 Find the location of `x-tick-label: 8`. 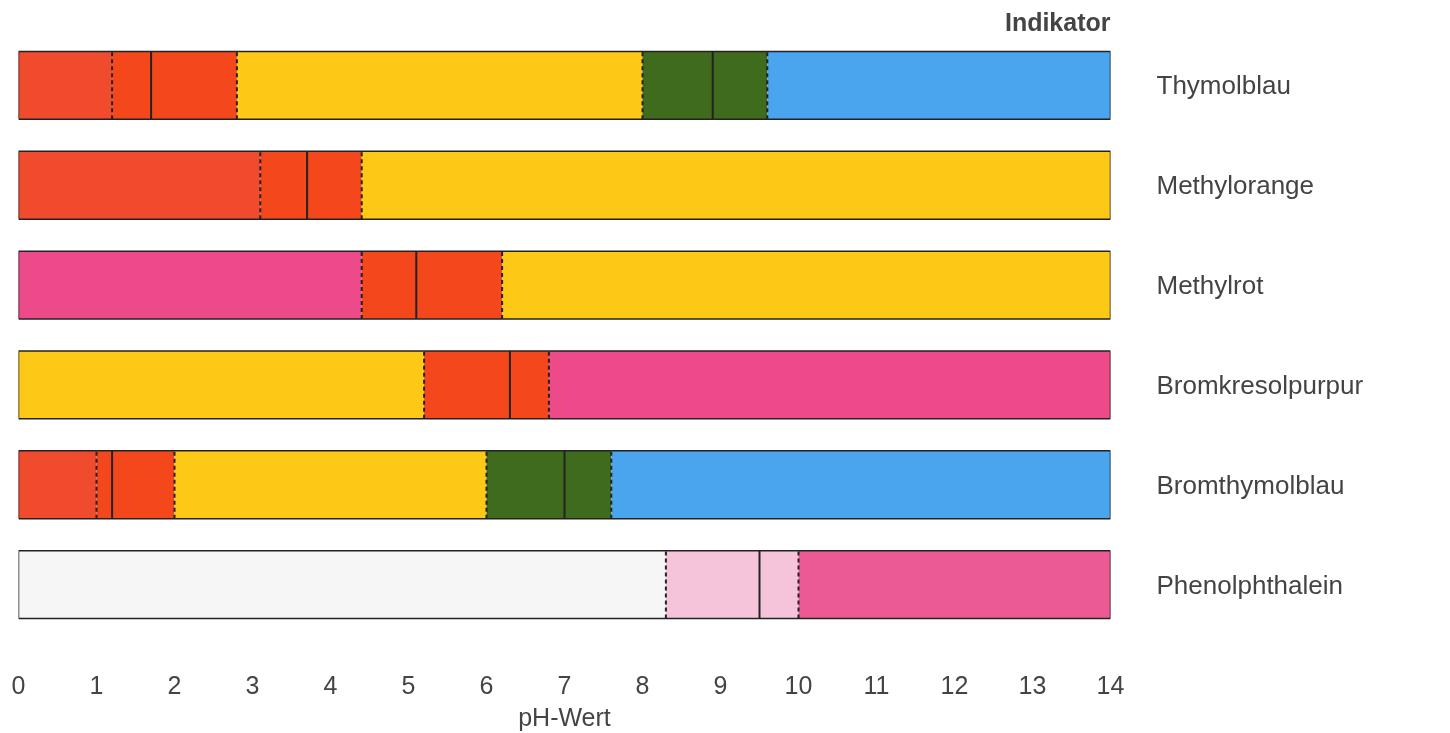

x-tick-label: 8 is located at coordinates (642, 684).